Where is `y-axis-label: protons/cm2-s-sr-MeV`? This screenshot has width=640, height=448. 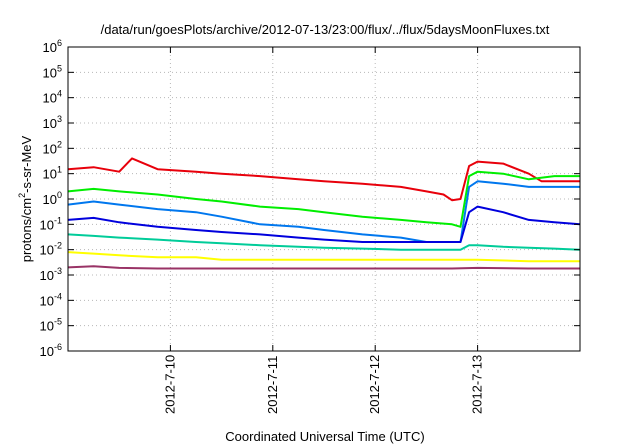
y-axis-label: protons/cm2-s-sr-MeV is located at coordinates (25, 198).